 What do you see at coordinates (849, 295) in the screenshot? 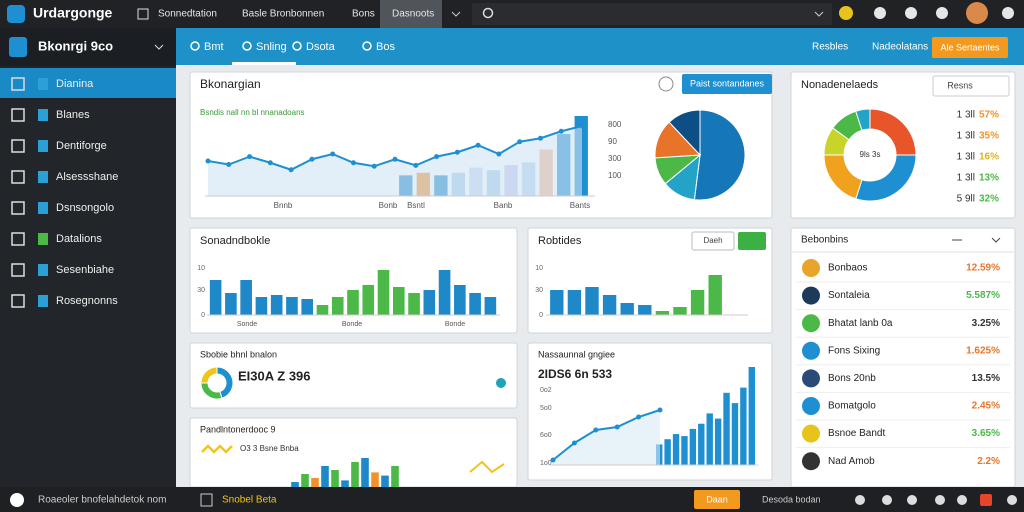
I see `row-name: Sontaleia` at bounding box center [849, 295].